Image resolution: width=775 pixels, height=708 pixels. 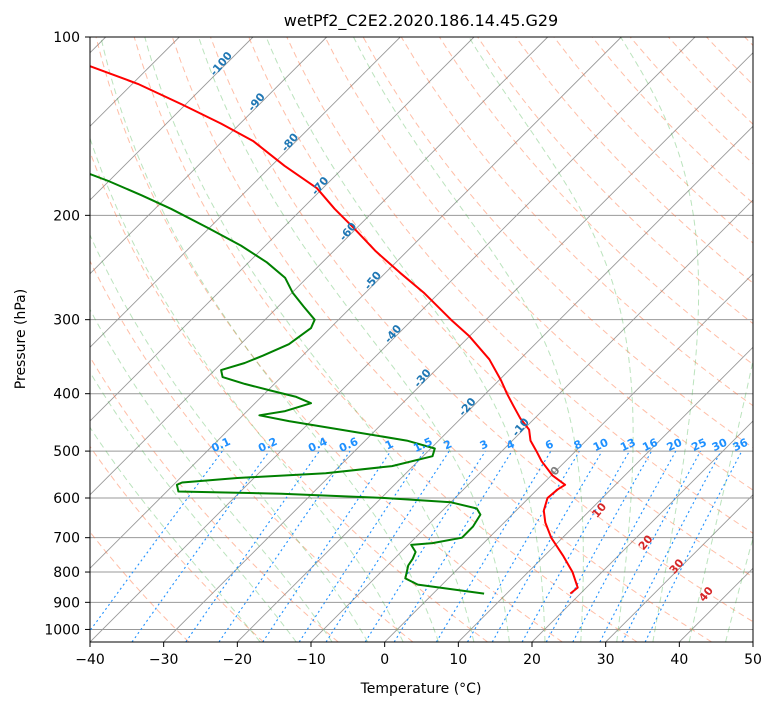 What do you see at coordinates (448, 444) in the screenshot?
I see `mixing-ratio-label: 2` at bounding box center [448, 444].